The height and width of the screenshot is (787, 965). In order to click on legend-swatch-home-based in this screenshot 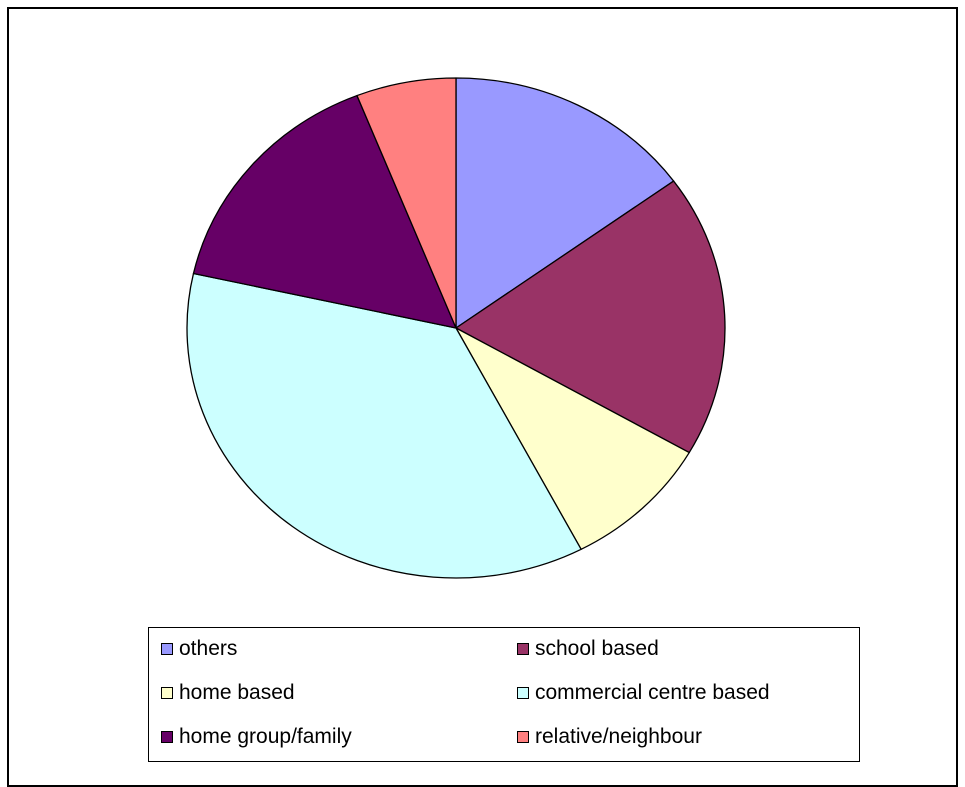, I will do `click(167, 693)`.